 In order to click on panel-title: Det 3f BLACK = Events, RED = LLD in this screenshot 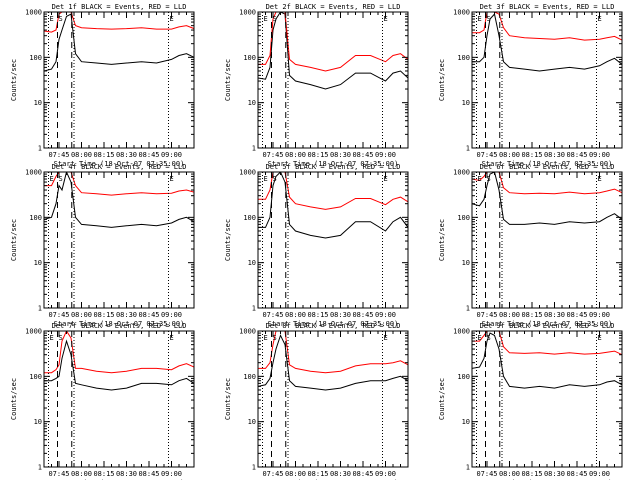, I will do `click(547, 7)`.